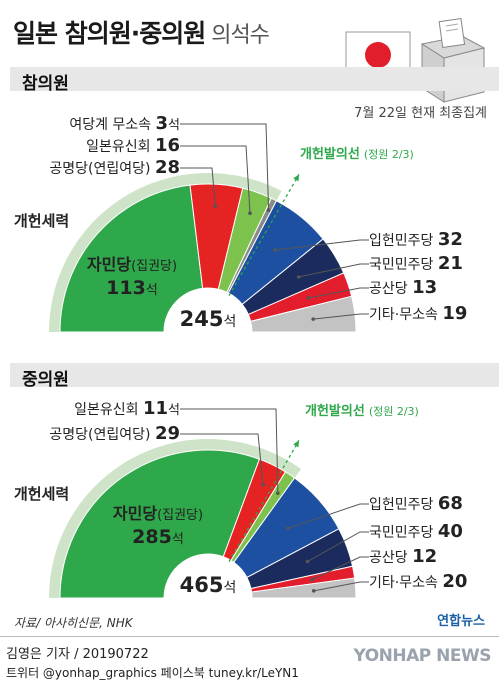  I want to click on party-seats-1: 29, so click(167, 433).